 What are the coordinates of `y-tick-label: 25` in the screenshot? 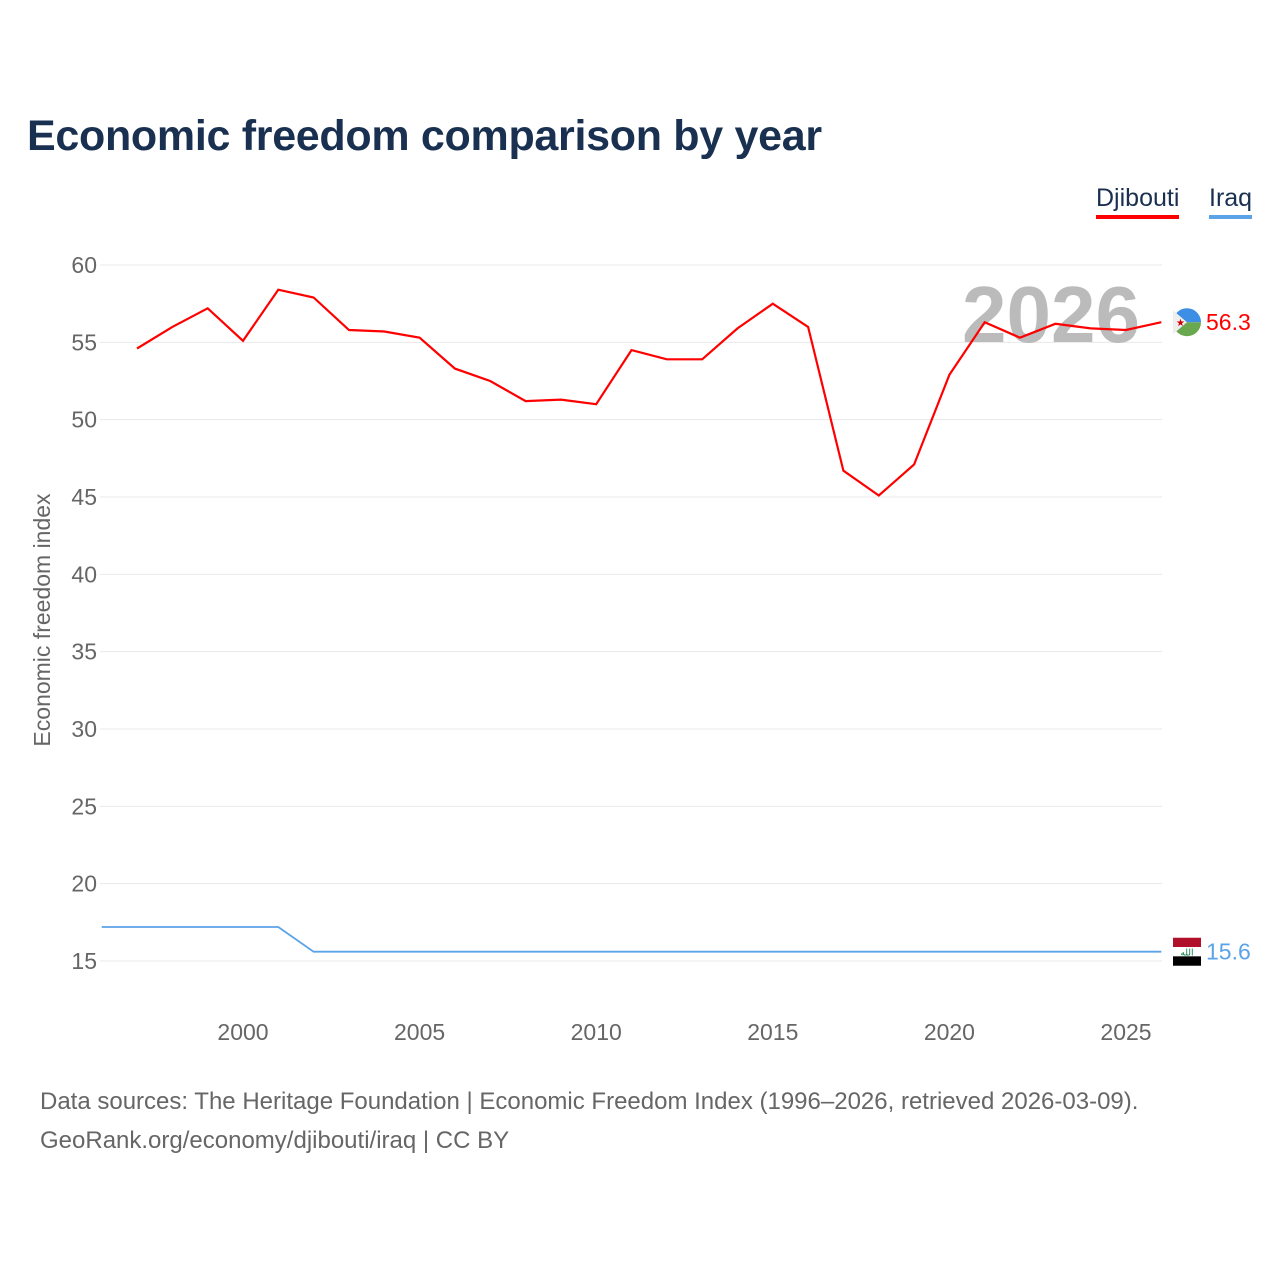 It's located at (84, 806).